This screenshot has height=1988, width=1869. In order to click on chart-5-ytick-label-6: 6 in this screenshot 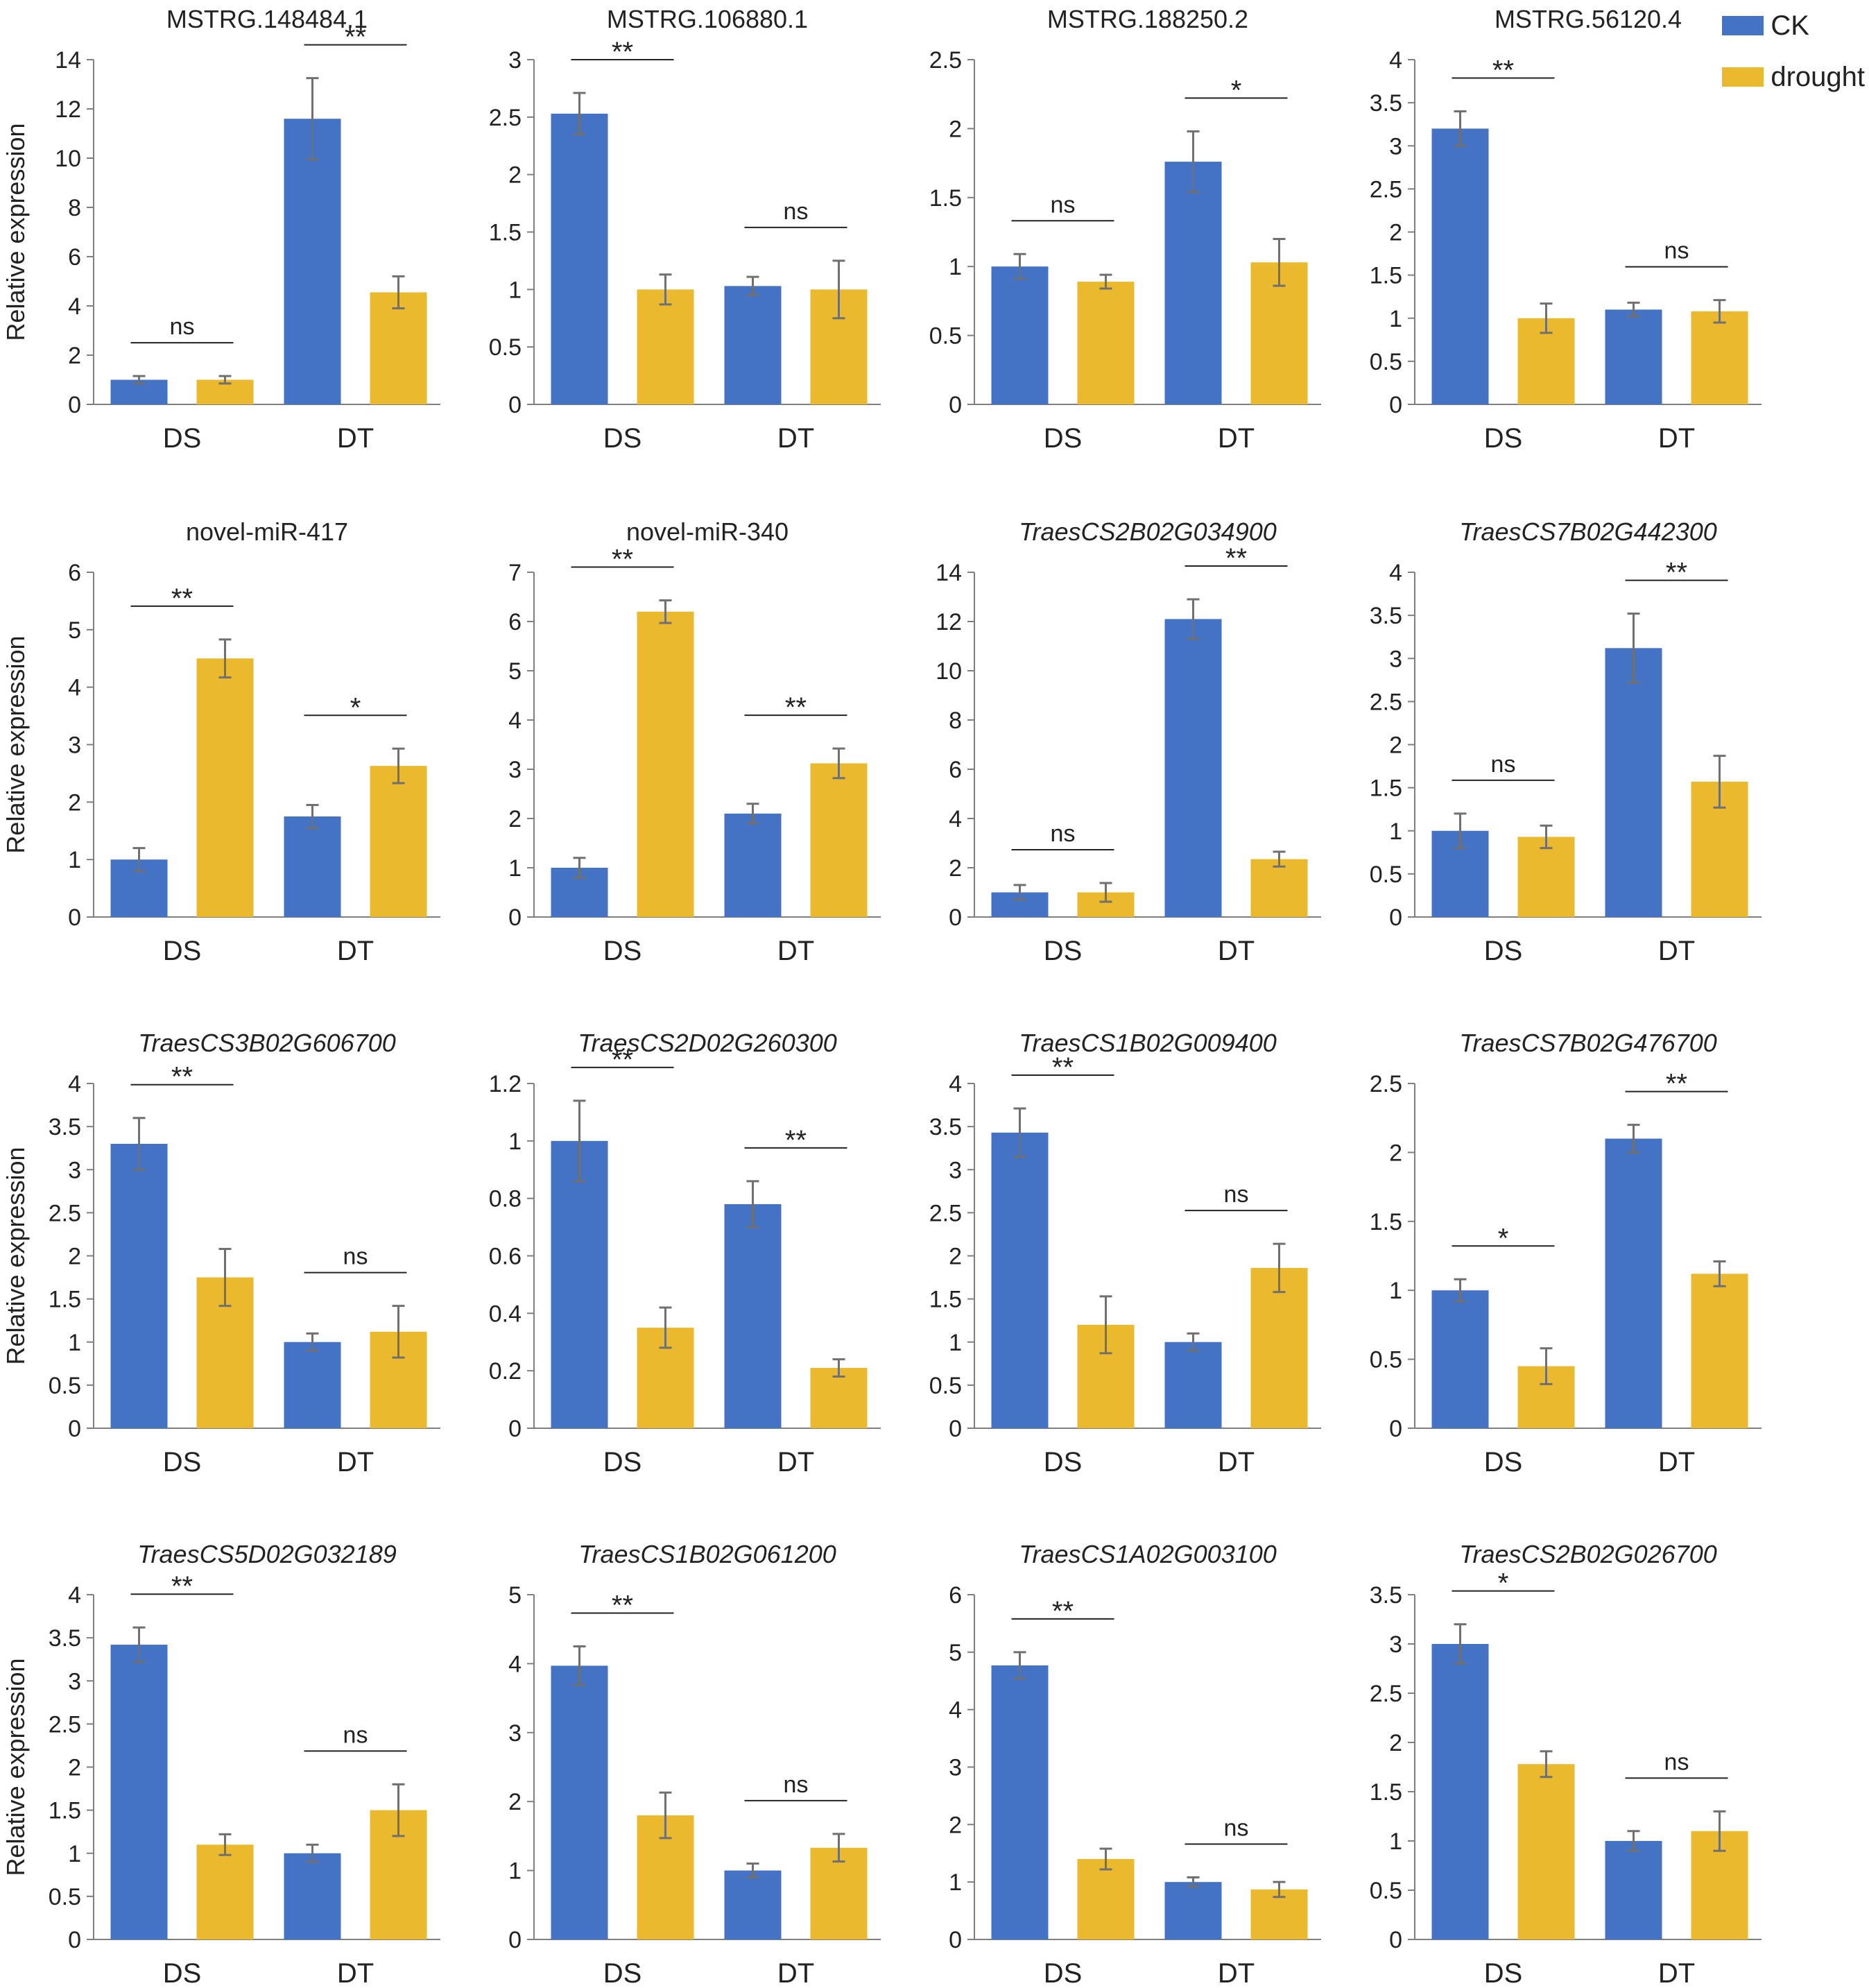, I will do `click(74, 573)`.